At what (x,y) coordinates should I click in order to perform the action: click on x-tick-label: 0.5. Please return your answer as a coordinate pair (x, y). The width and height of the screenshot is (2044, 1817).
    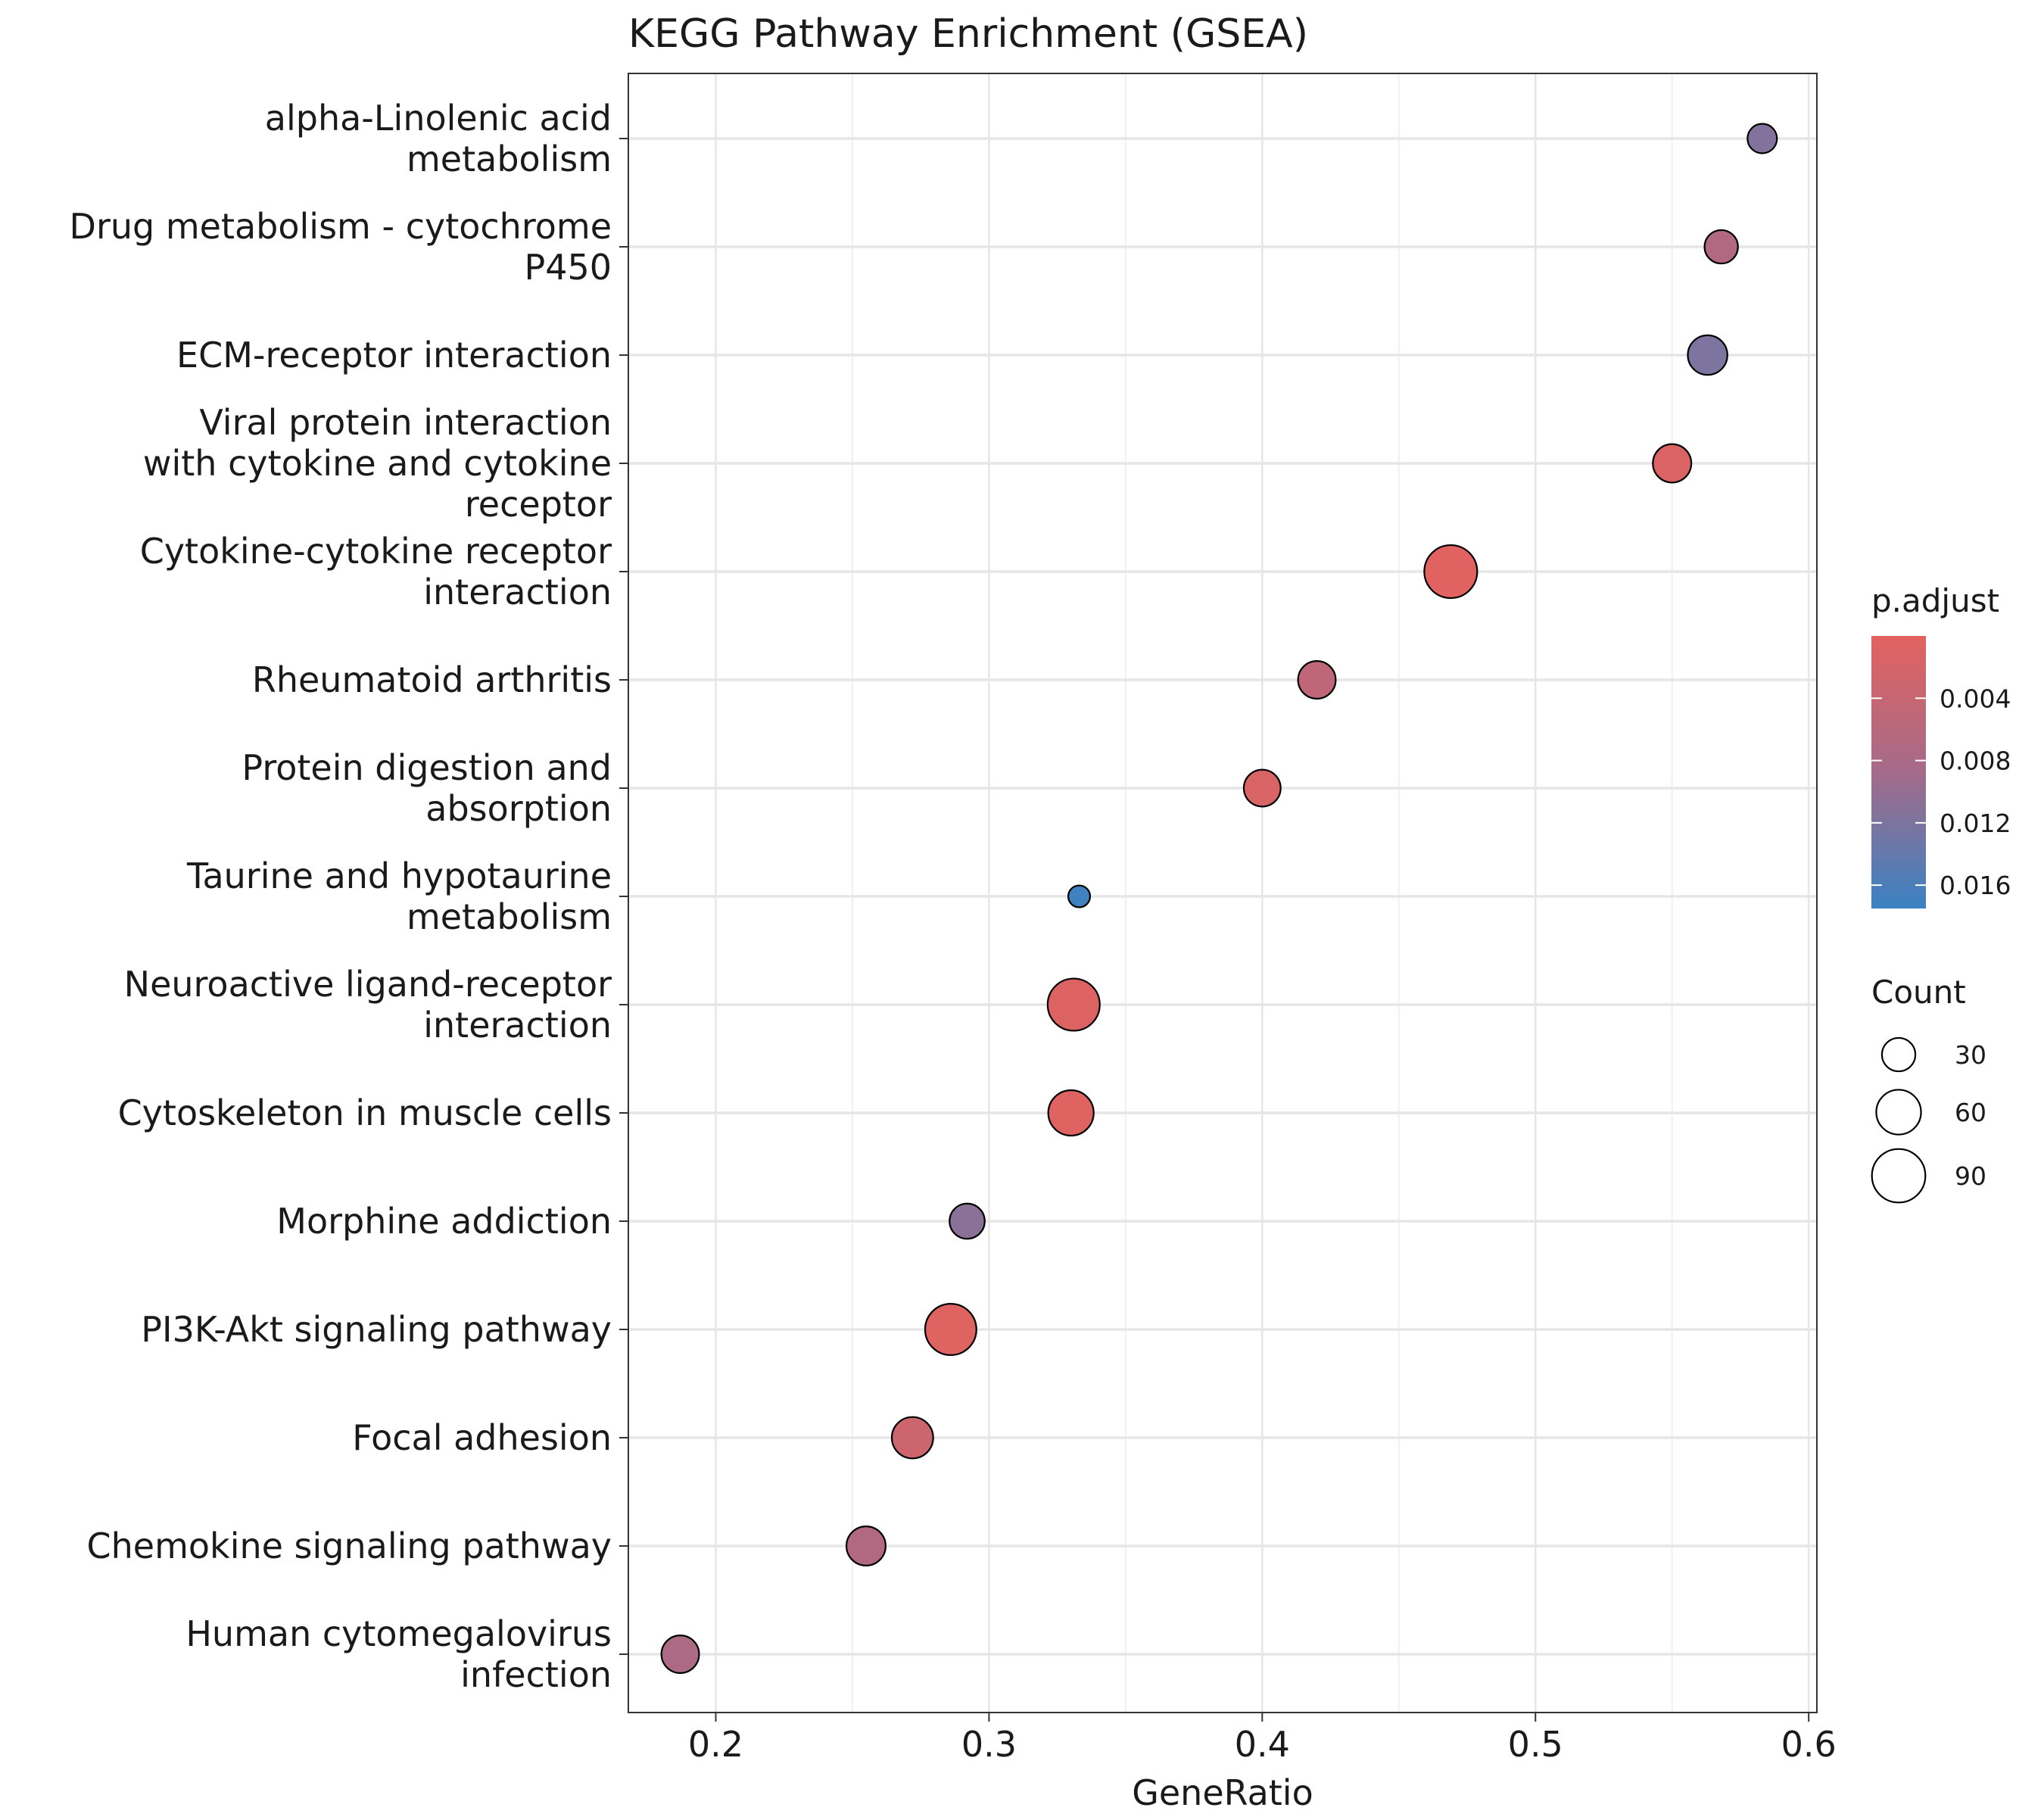
    Looking at the image, I should click on (1535, 1744).